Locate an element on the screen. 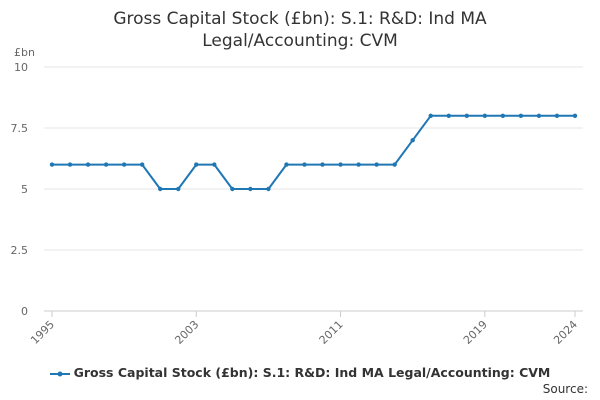  data-point-2011 is located at coordinates (340, 164).